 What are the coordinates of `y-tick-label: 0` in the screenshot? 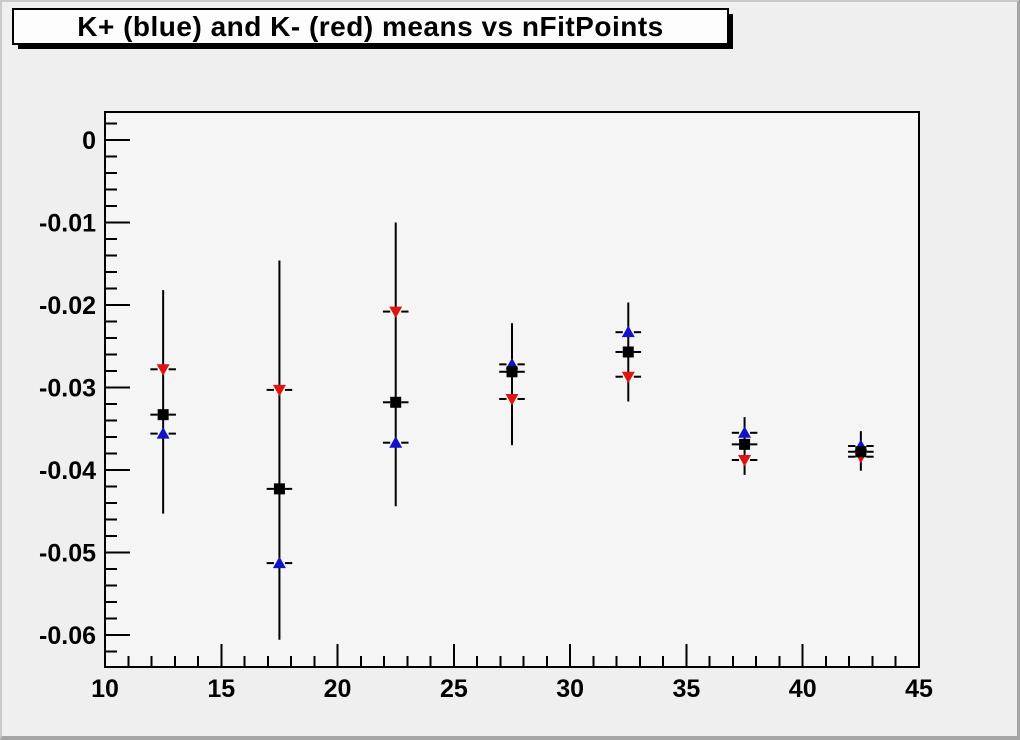 It's located at (89, 141).